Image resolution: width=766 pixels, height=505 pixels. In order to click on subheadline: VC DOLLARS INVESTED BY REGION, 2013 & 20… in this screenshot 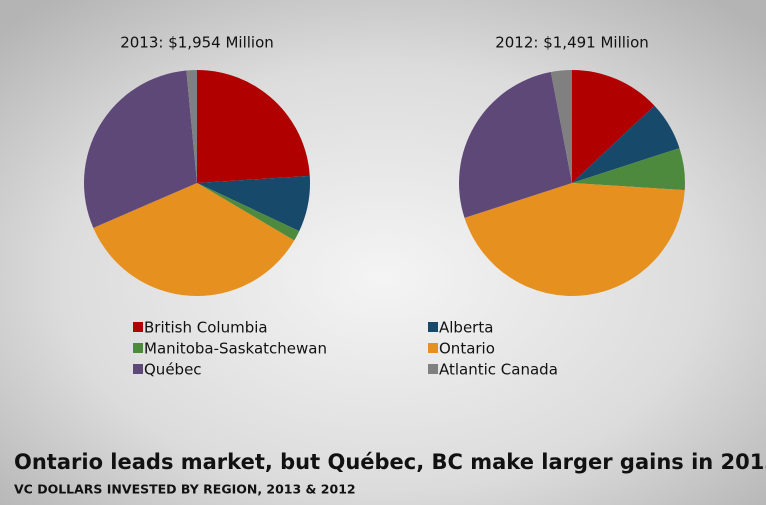, I will do `click(185, 489)`.